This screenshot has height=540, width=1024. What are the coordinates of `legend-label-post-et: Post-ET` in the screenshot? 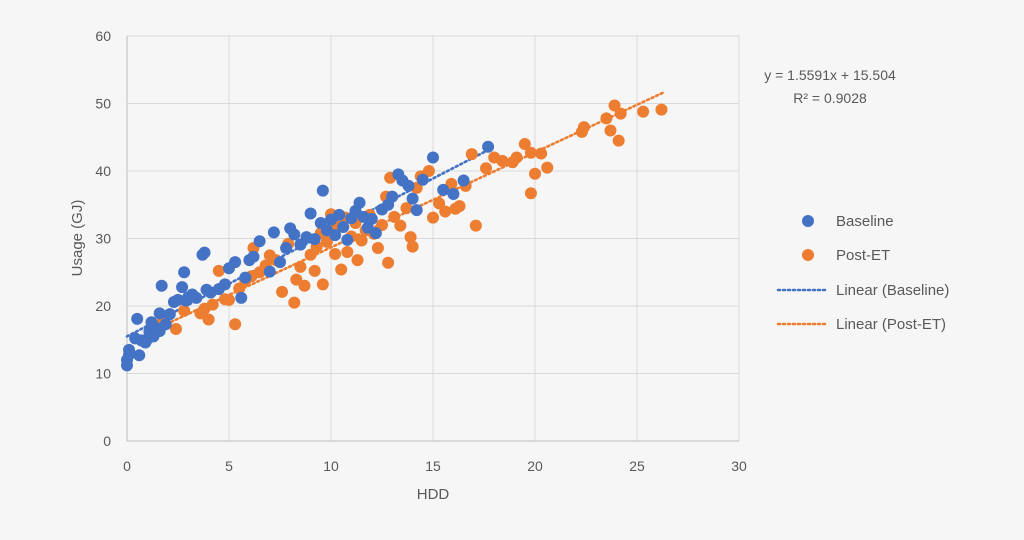 It's located at (863, 255).